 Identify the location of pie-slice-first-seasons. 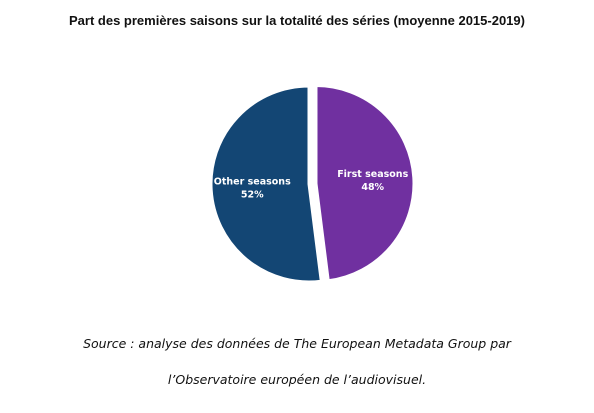
(365, 183).